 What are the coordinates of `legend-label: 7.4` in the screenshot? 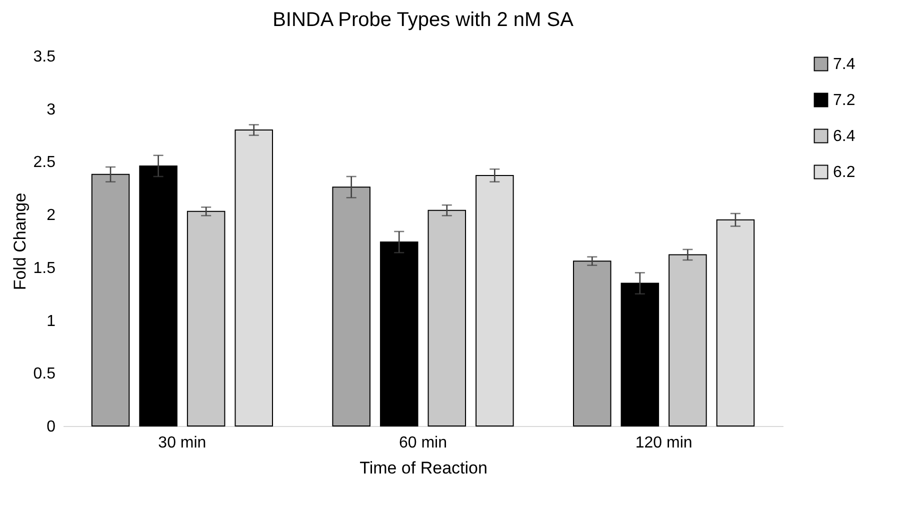 It's located at (844, 64).